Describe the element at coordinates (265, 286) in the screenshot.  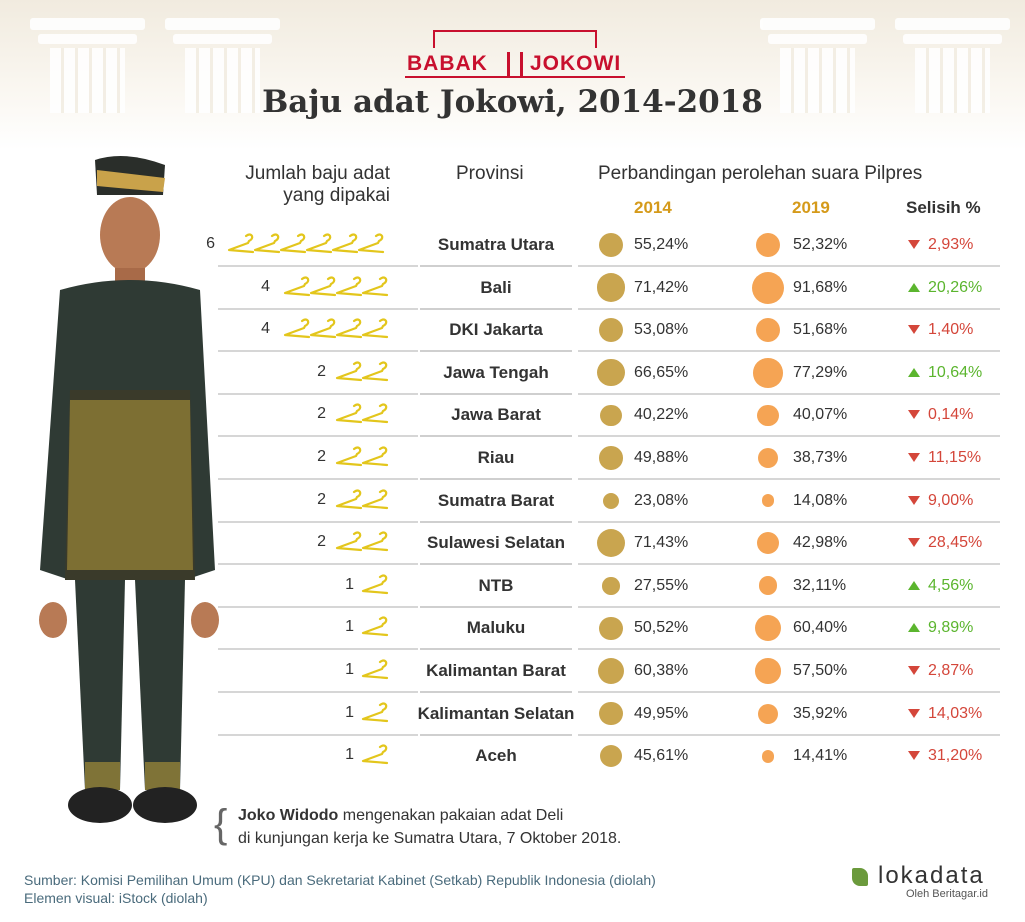
I see `hanger-count: 4` at that location.